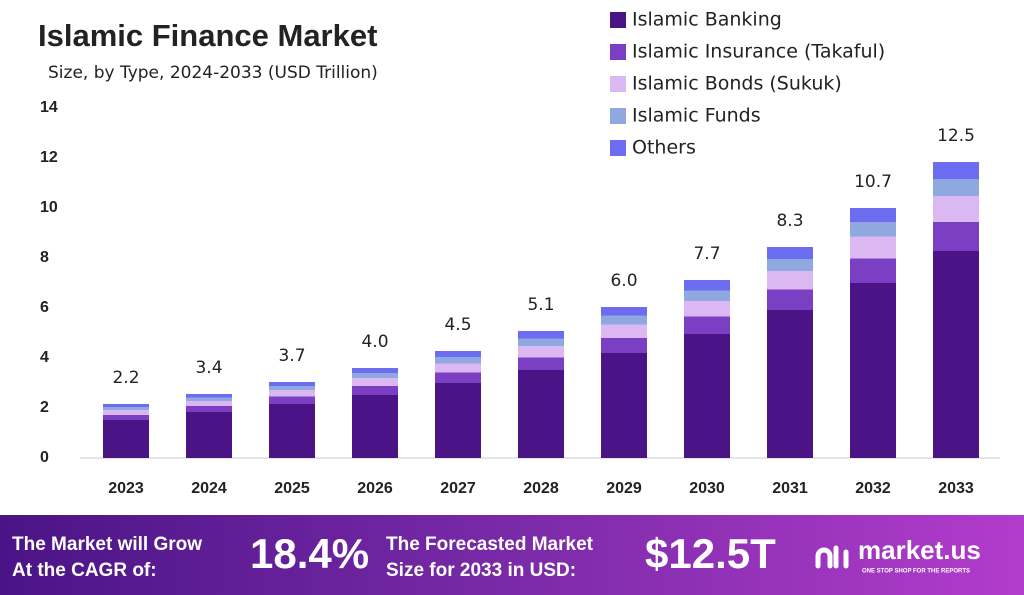 This screenshot has width=1024, height=595. What do you see at coordinates (664, 148) in the screenshot?
I see `legend-label: Others` at bounding box center [664, 148].